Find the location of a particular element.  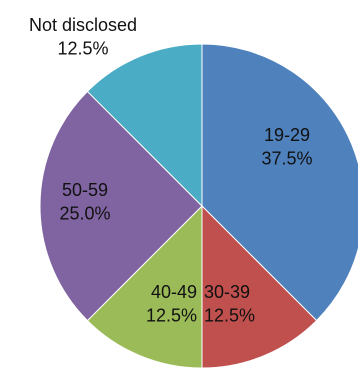

slice-data-label: 40-49 12.5% is located at coordinates (171, 303).